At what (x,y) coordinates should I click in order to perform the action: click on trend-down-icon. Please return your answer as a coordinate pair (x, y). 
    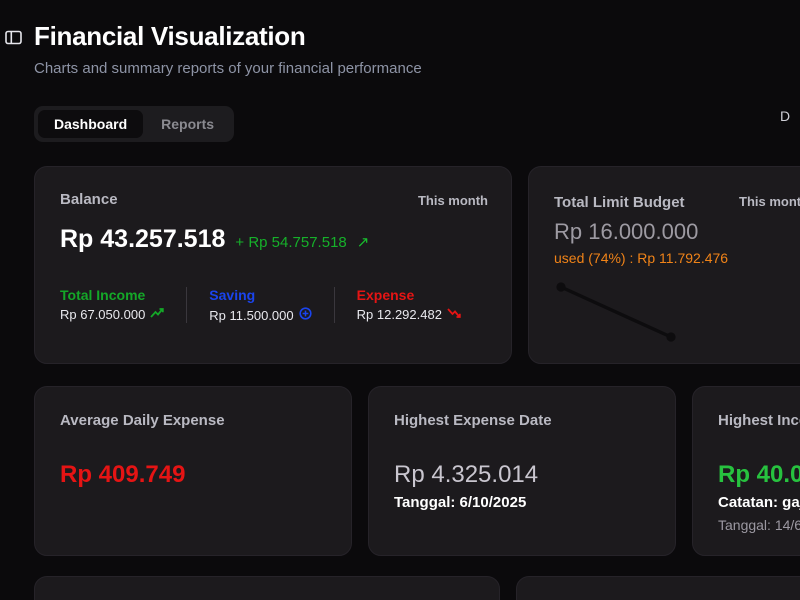
    Looking at the image, I should click on (454, 314).